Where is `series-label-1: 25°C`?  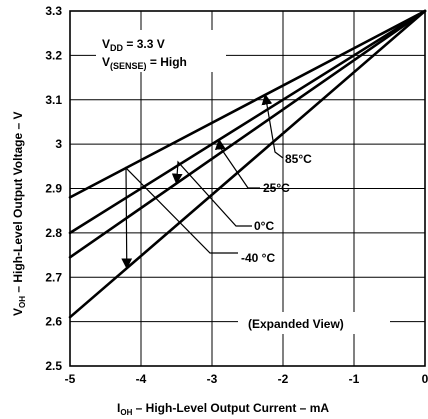 series-label-1: 25°C is located at coordinates (276, 188).